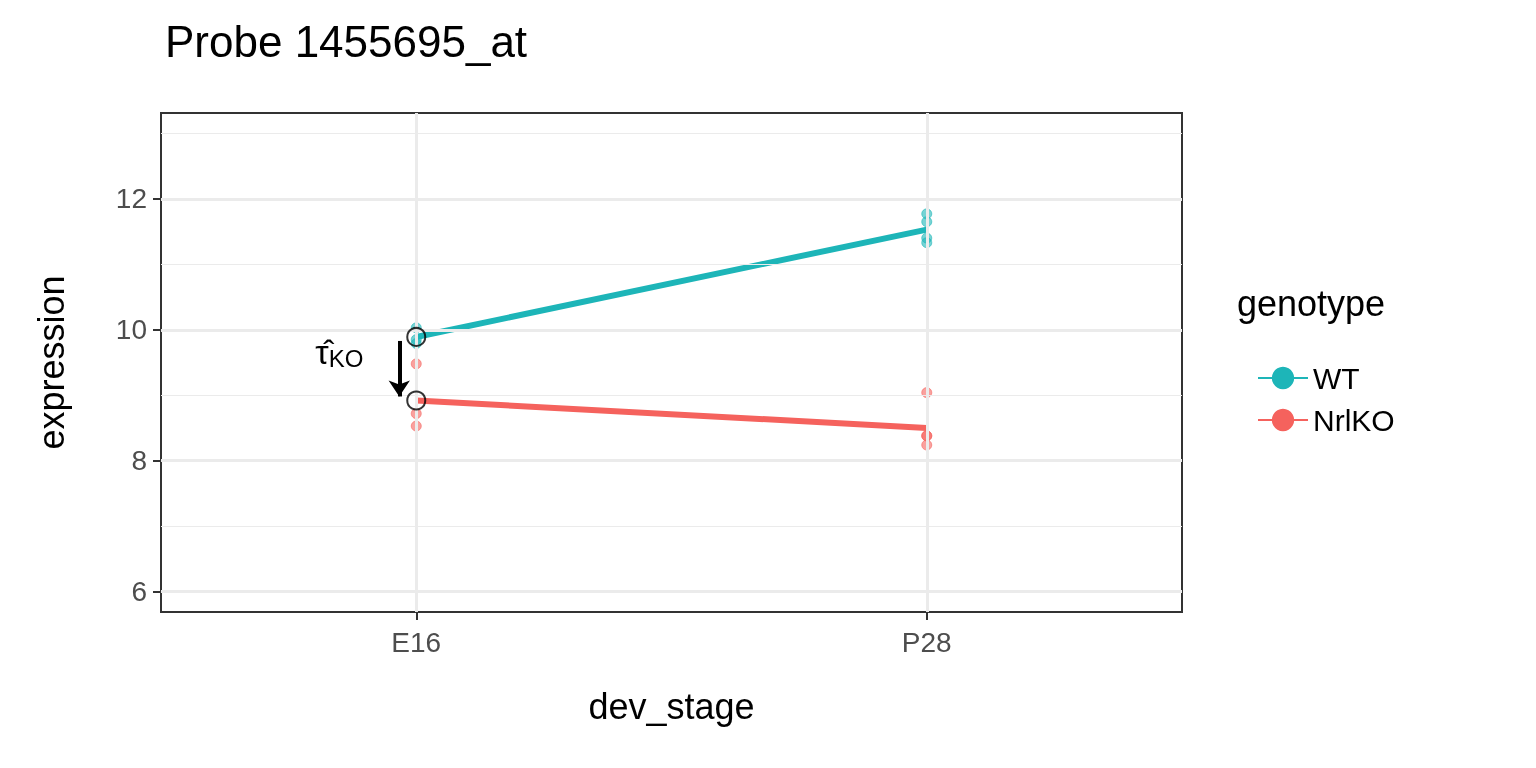 The width and height of the screenshot is (1536, 768). What do you see at coordinates (671, 706) in the screenshot?
I see `x-axis-title: dev_stage` at bounding box center [671, 706].